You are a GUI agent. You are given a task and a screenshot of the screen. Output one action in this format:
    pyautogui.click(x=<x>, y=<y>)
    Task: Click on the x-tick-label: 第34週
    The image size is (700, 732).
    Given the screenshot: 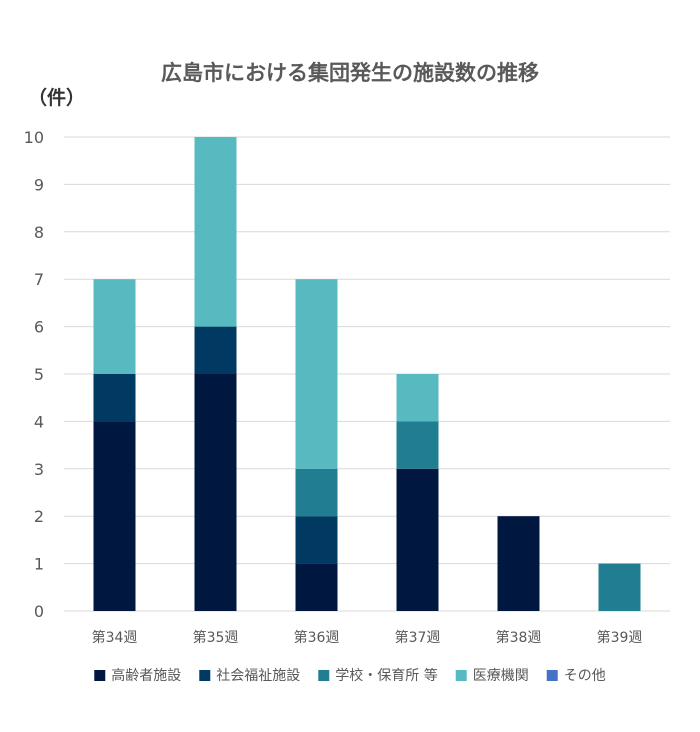 What is the action you would take?
    pyautogui.click(x=115, y=637)
    